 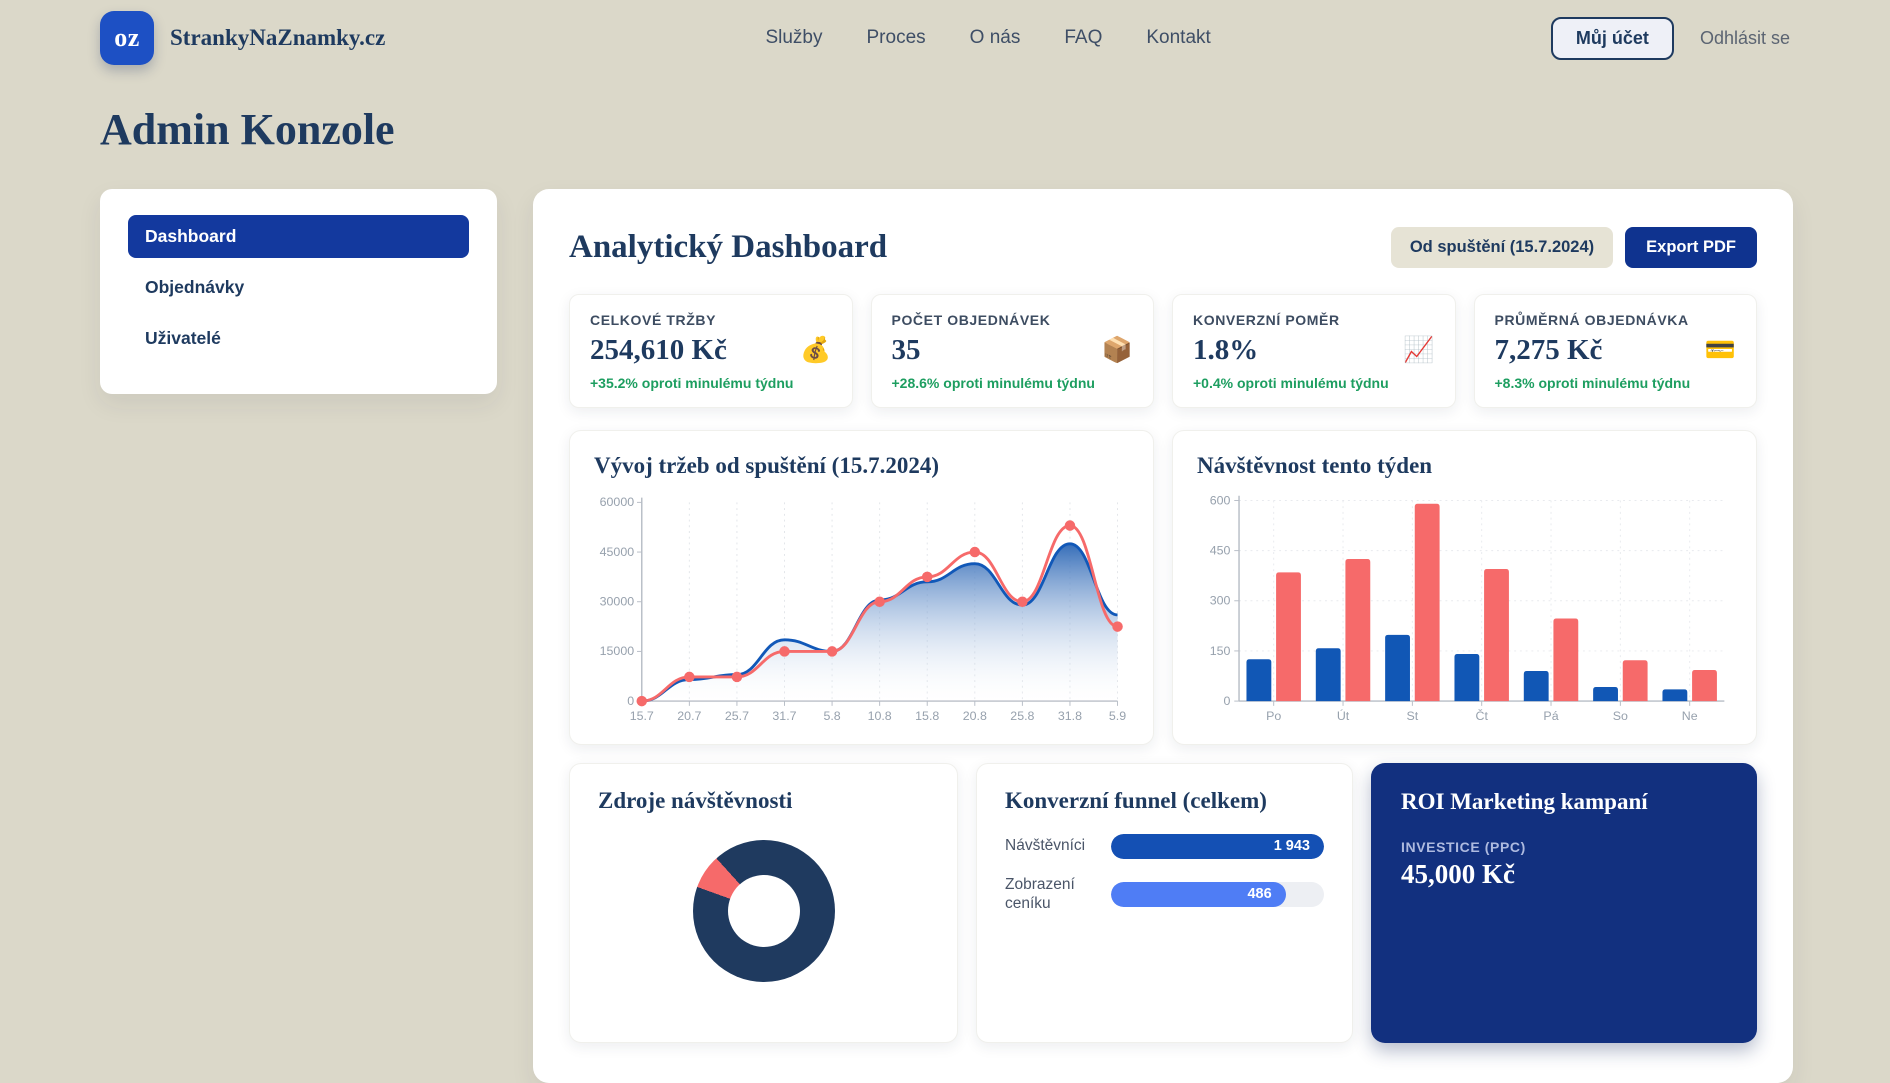 What do you see at coordinates (1412, 716) in the screenshot?
I see `svg-text: St` at bounding box center [1412, 716].